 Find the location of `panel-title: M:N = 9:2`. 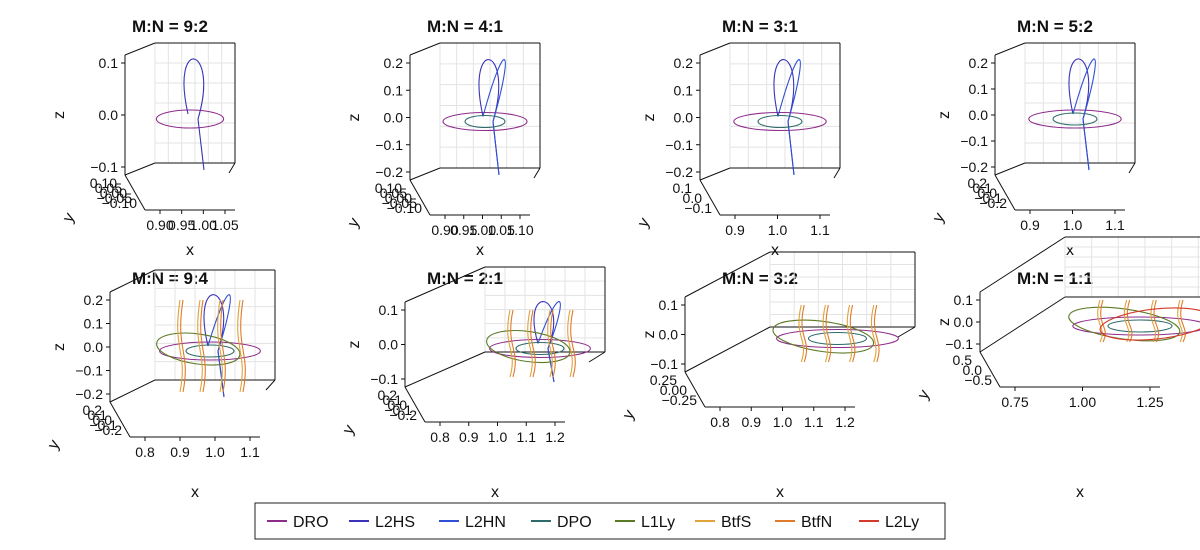

panel-title: M:N = 9:2 is located at coordinates (170, 26).